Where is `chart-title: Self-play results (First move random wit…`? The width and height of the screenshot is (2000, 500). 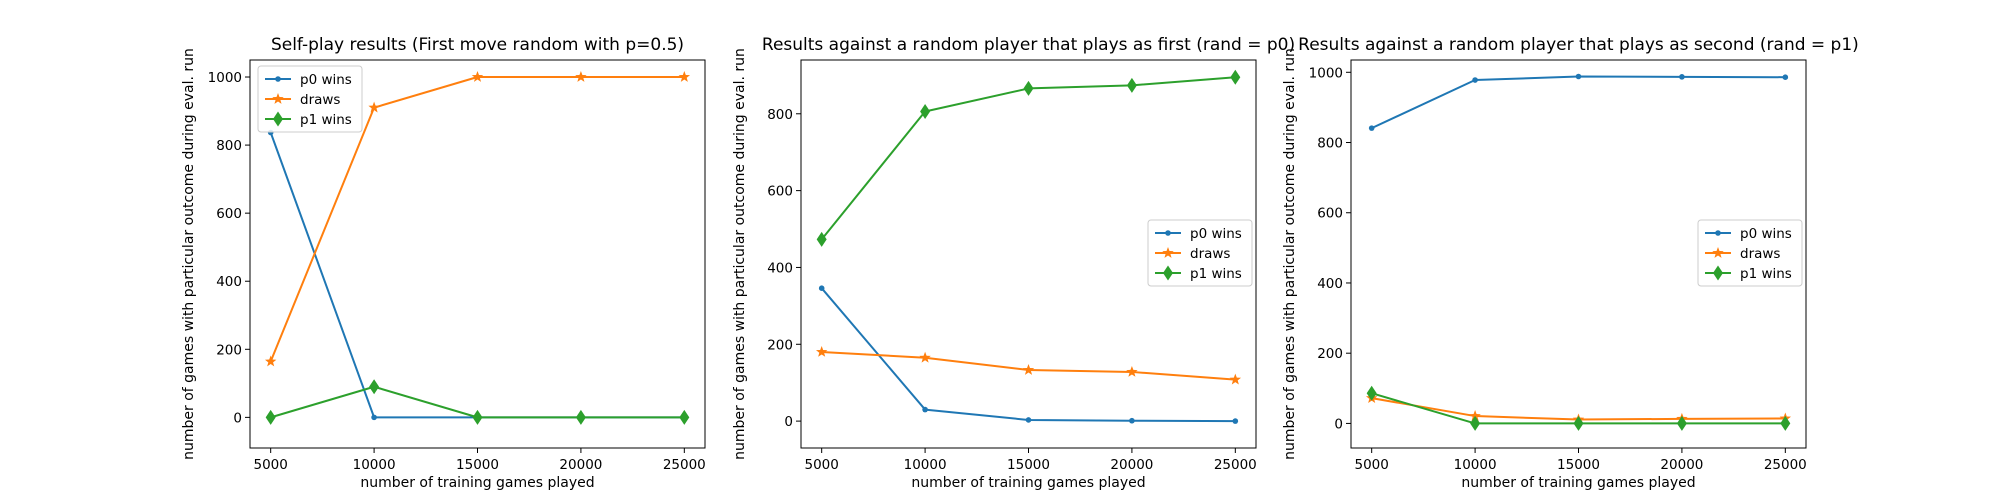 chart-title: Self-play results (First move random wit… is located at coordinates (477, 45).